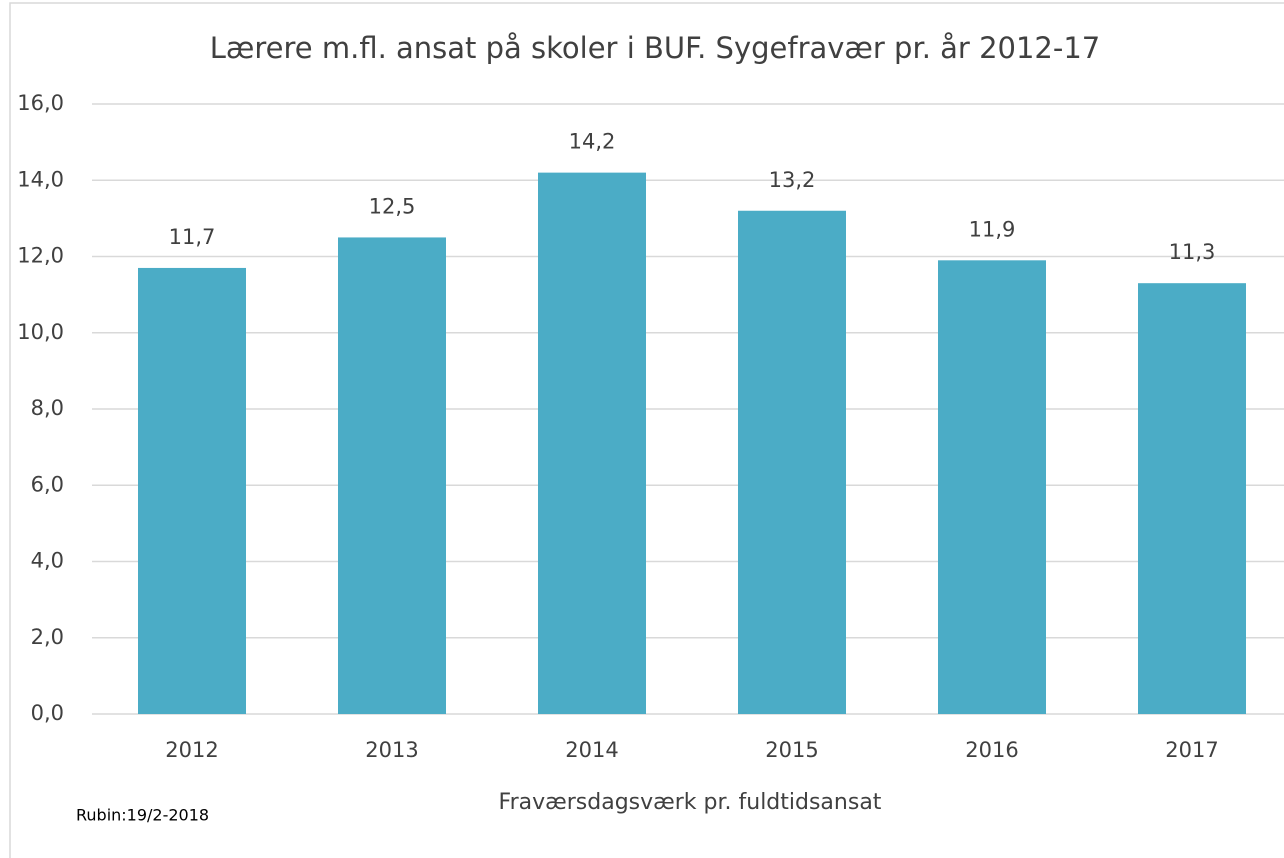  I want to click on data-label: 14,2, so click(592, 142).